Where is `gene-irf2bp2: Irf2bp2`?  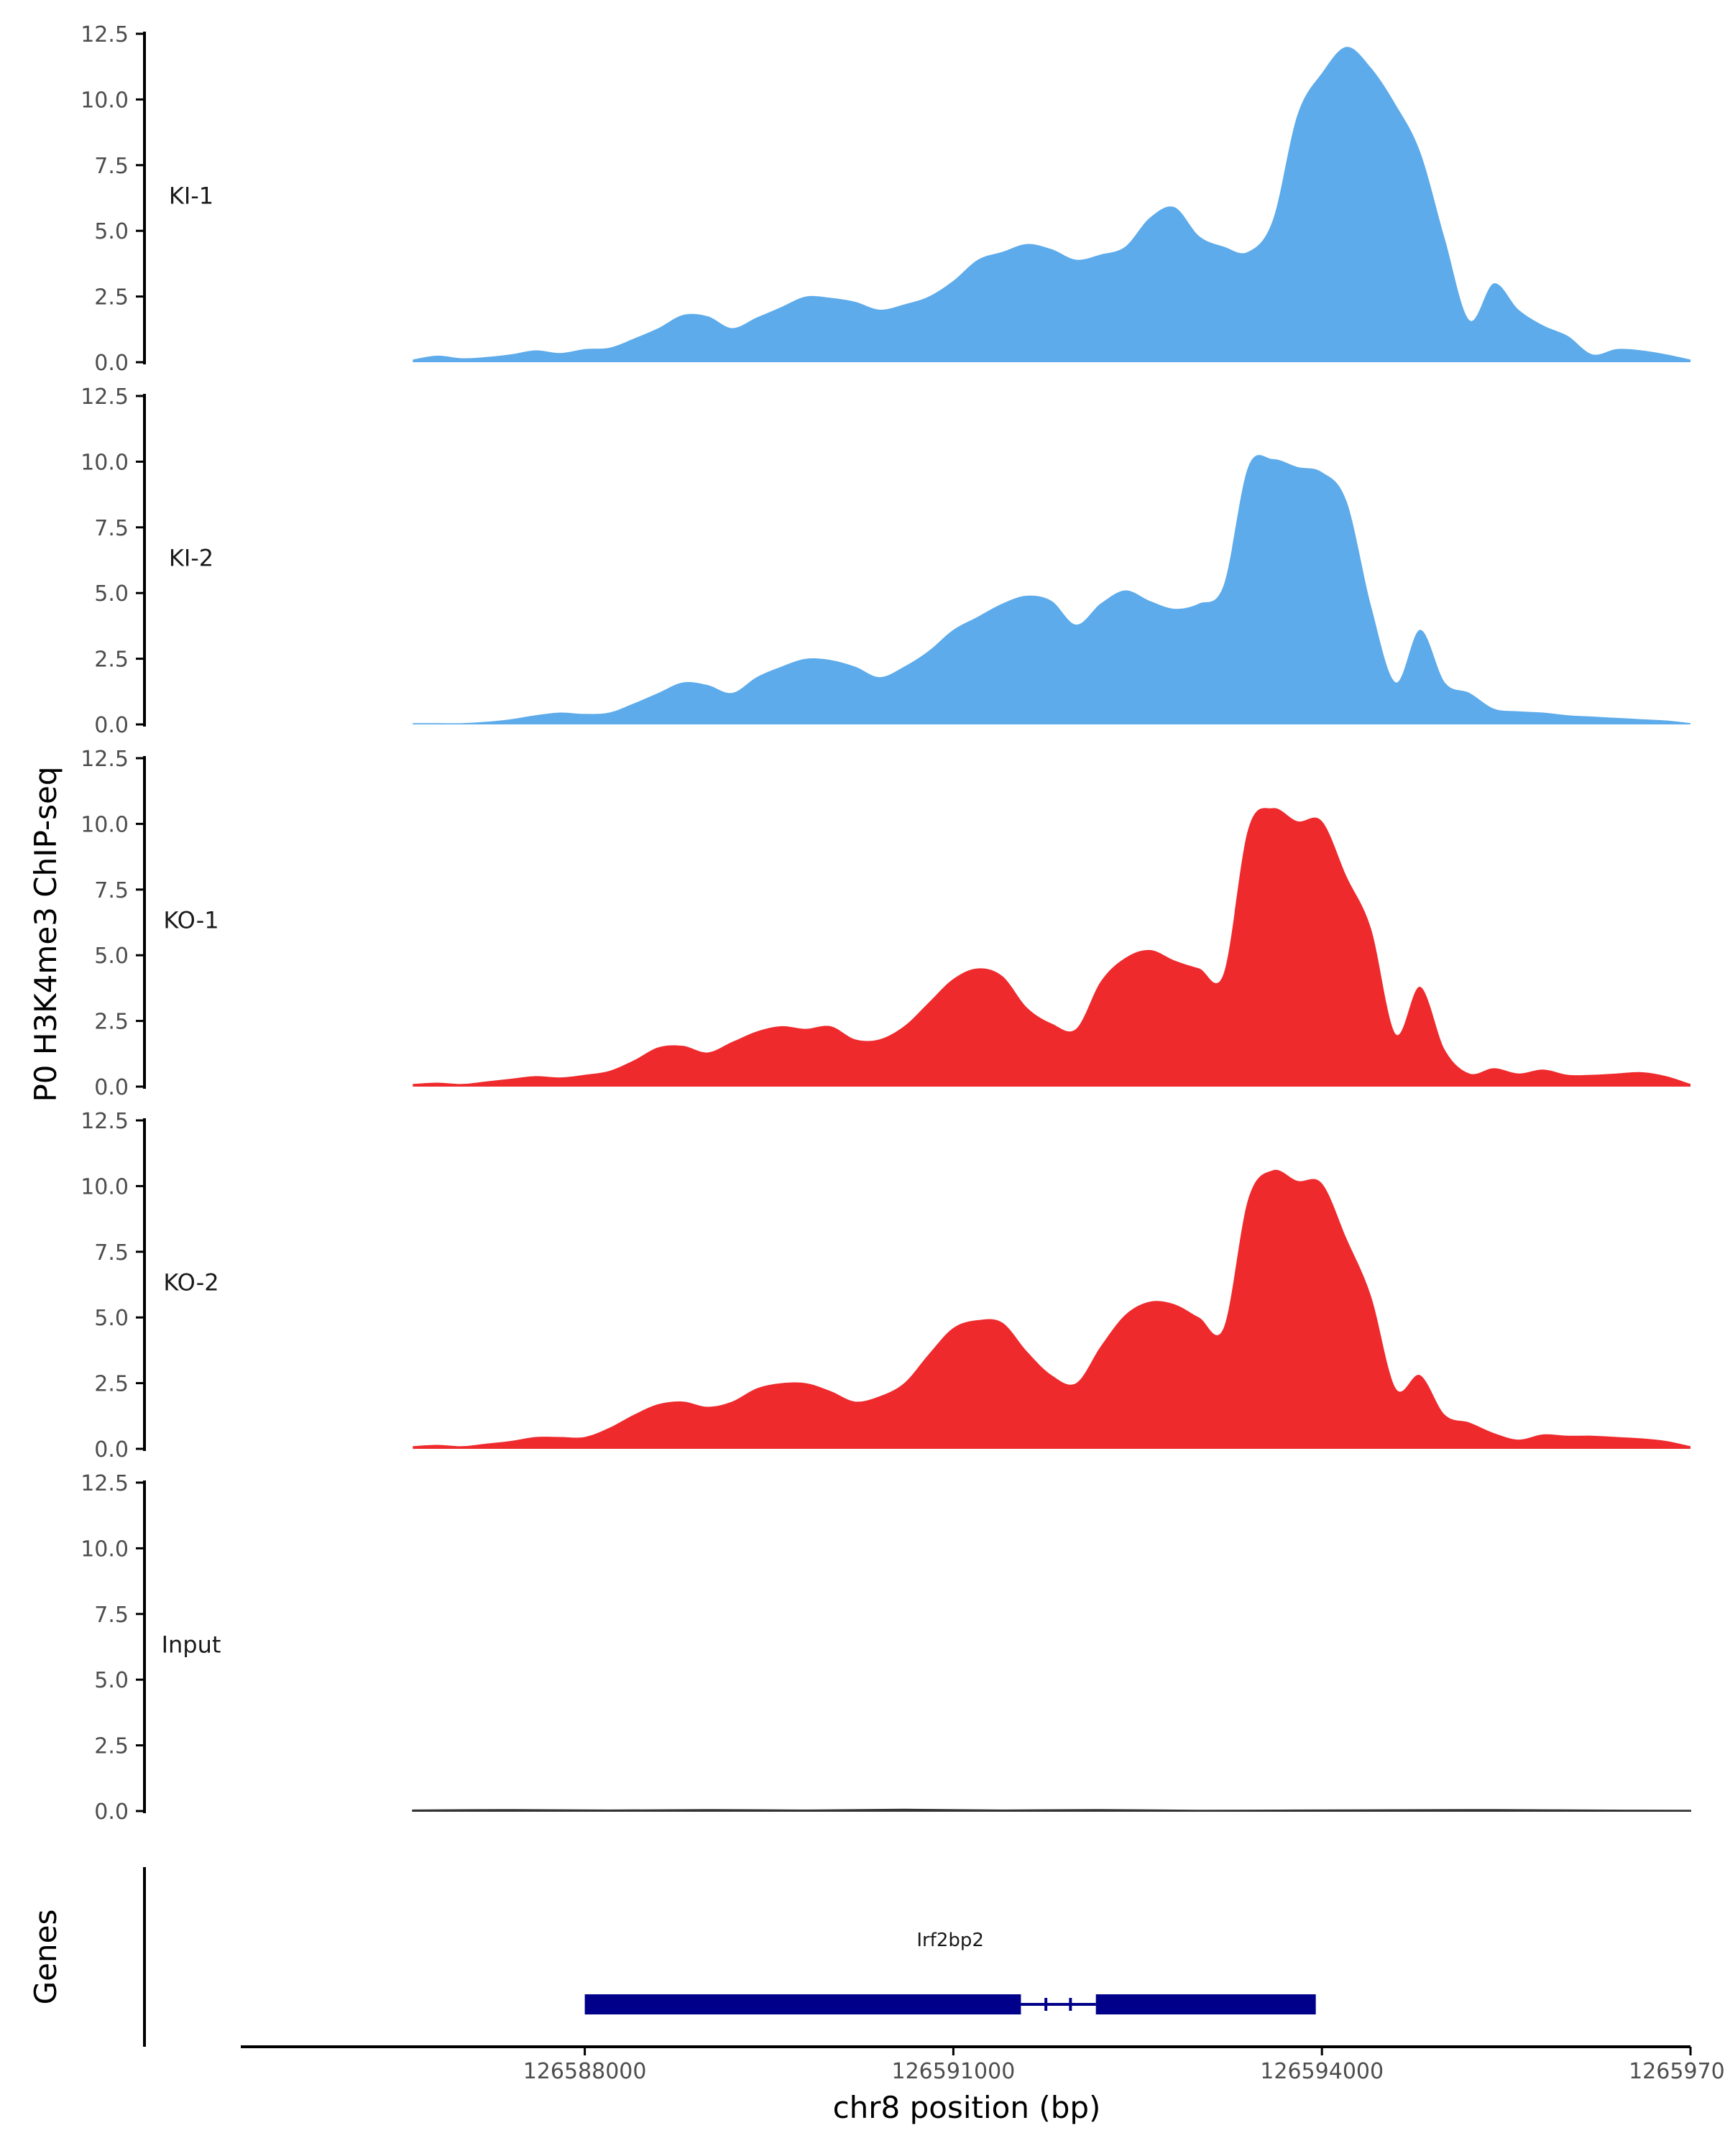 gene-irf2bp2: Irf2bp2 is located at coordinates (950, 1972).